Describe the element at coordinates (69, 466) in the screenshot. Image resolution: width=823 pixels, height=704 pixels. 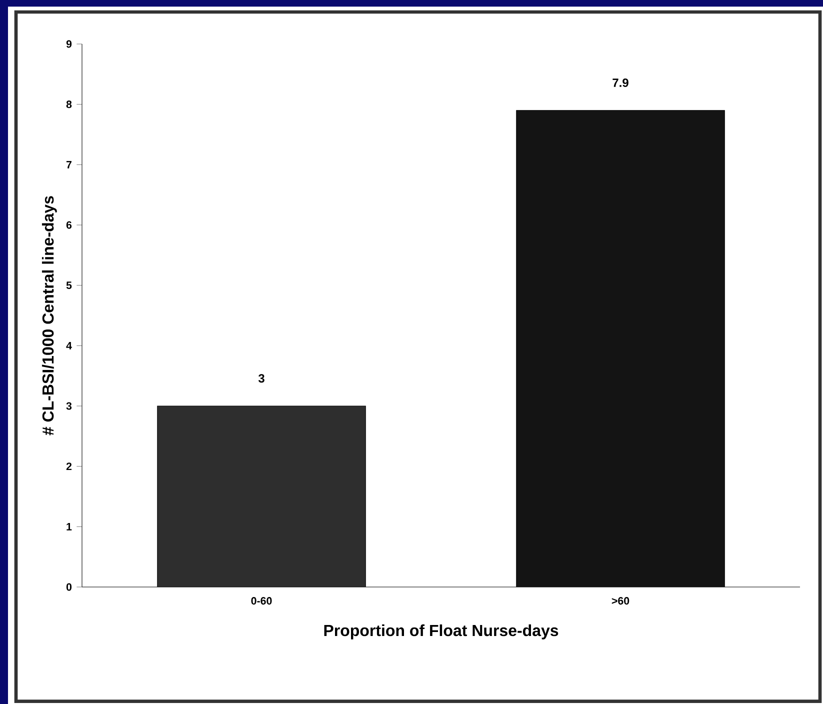
I see `y-tick-label: 2` at that location.